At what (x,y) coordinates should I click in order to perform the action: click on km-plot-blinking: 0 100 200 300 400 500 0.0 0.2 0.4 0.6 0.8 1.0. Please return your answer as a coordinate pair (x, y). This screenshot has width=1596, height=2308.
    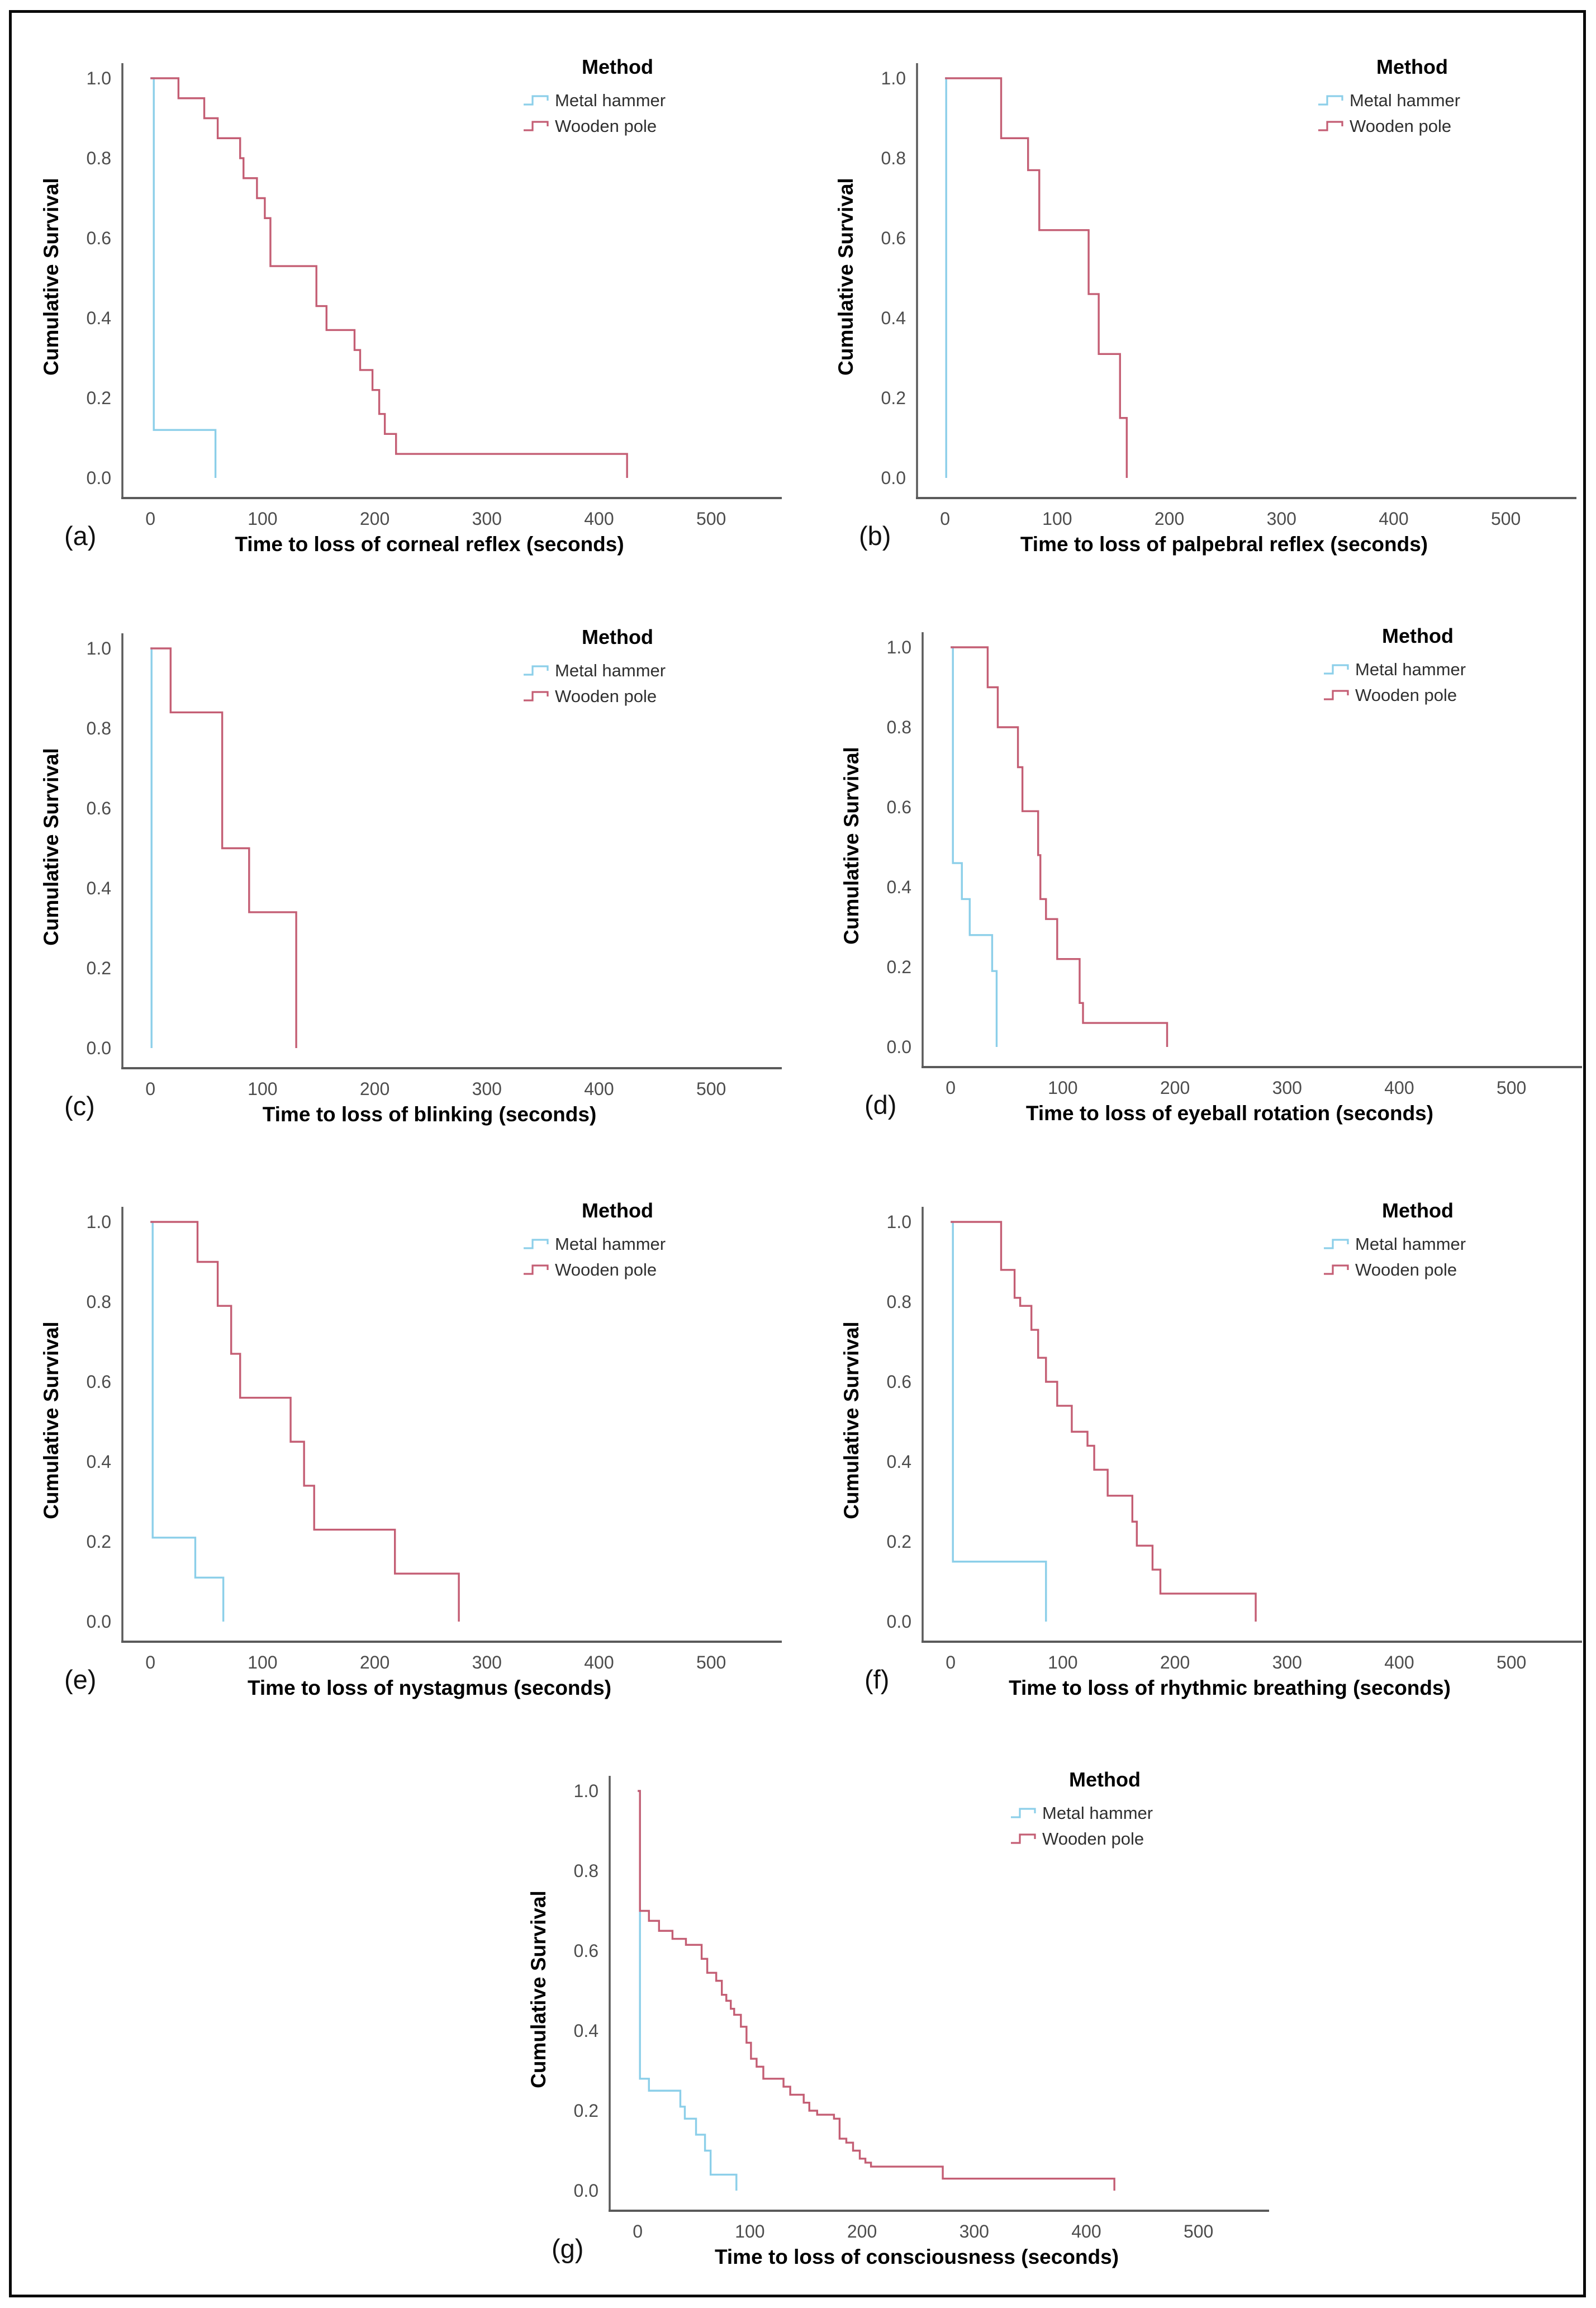
    Looking at the image, I should click on (434, 866).